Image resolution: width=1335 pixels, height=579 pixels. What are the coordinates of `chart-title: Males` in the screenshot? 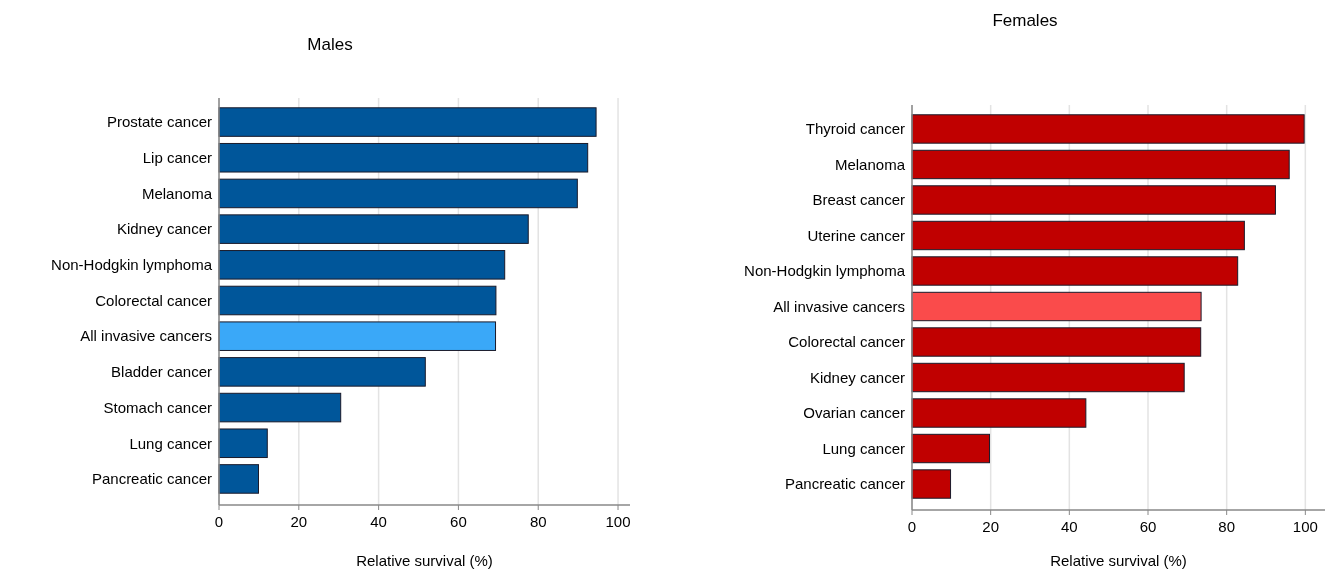 It's located at (330, 44).